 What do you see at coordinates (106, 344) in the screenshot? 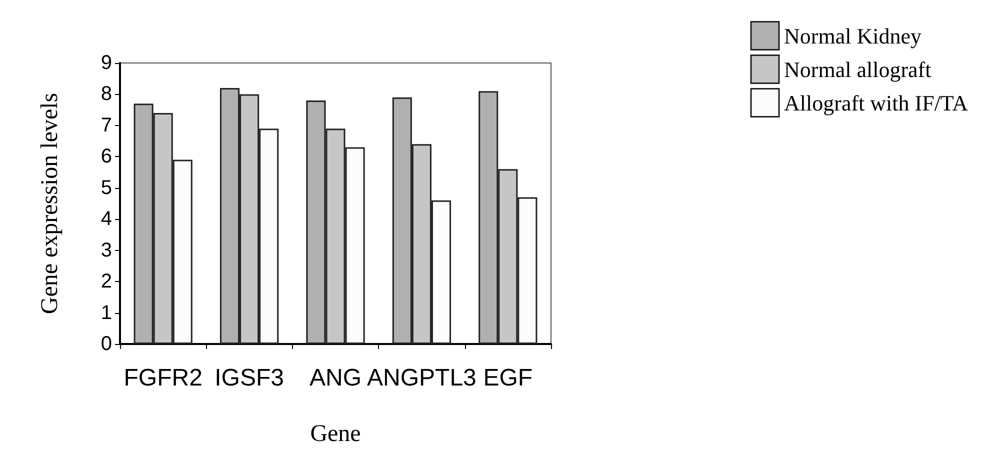
I see `y-tick-label: 0` at bounding box center [106, 344].